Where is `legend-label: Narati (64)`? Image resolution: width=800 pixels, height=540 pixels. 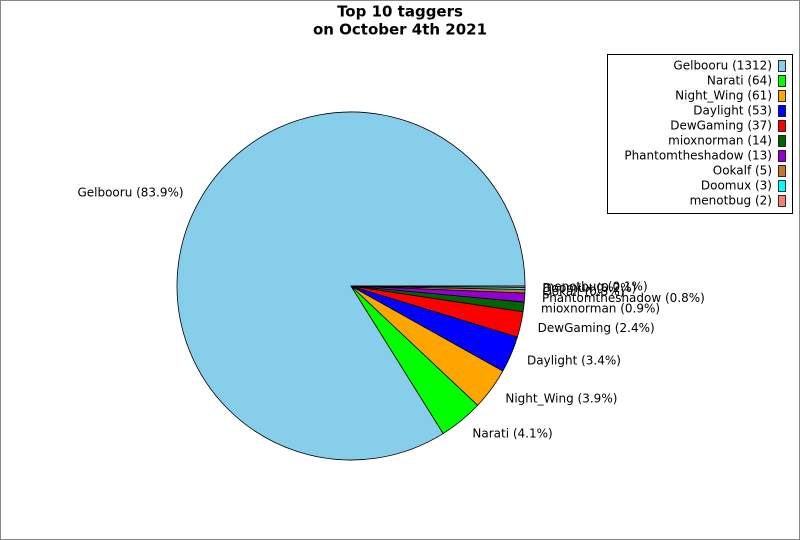
legend-label: Narati (64) is located at coordinates (739, 81).